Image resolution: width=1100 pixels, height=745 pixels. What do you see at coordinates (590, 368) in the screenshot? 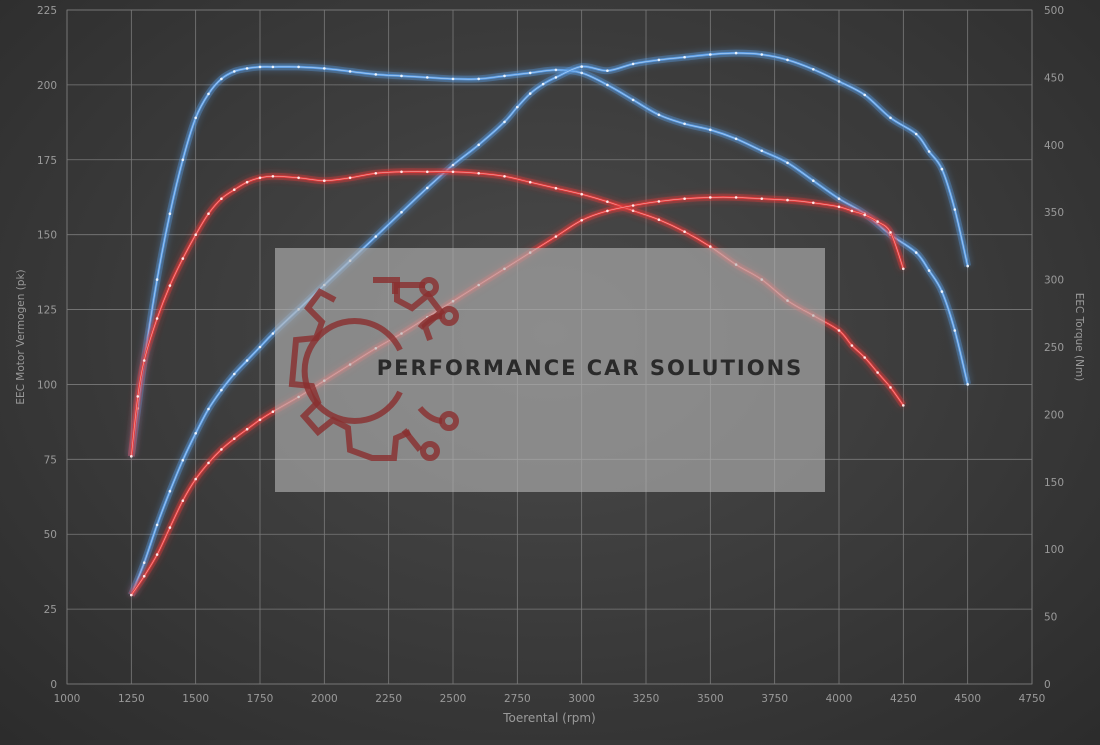
I see `watermark-title: PERFORMANCE CAR SOLUTIONS` at bounding box center [590, 368].